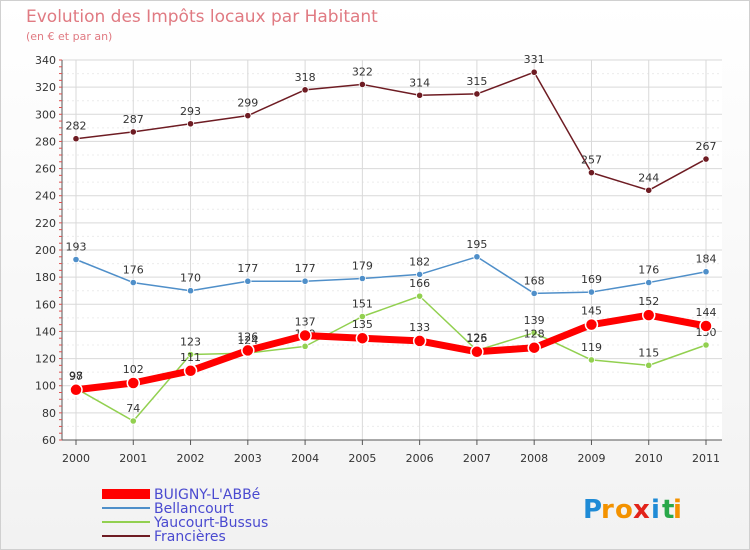 Image resolution: width=750 pixels, height=550 pixels. What do you see at coordinates (591, 347) in the screenshot?
I see `data-label: 119` at bounding box center [591, 347].